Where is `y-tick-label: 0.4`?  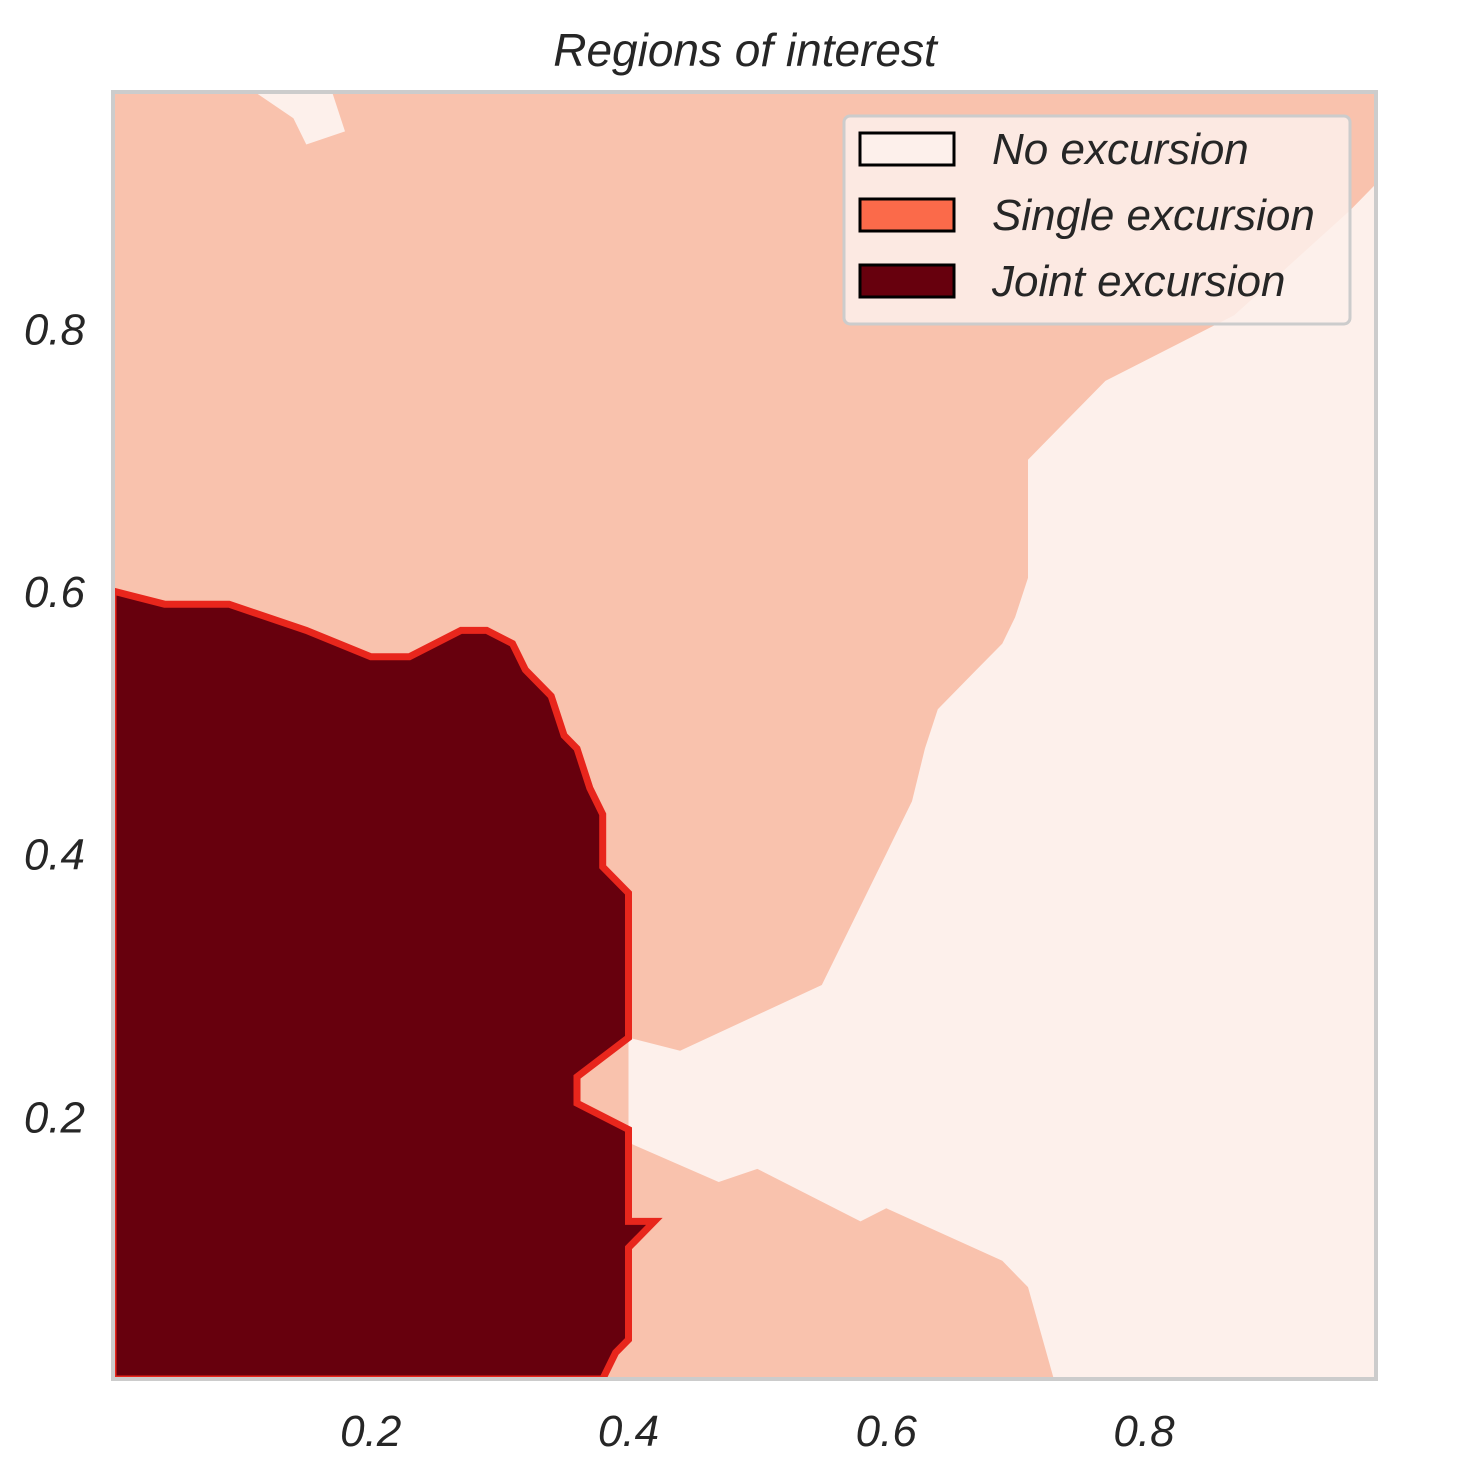 y-tick-label: 0.4 is located at coordinates (54, 855).